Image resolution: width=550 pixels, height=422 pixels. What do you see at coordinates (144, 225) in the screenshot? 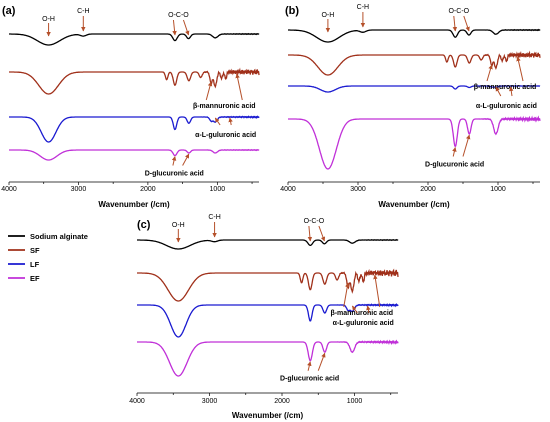
I see `panel-label: (c)` at bounding box center [144, 225].